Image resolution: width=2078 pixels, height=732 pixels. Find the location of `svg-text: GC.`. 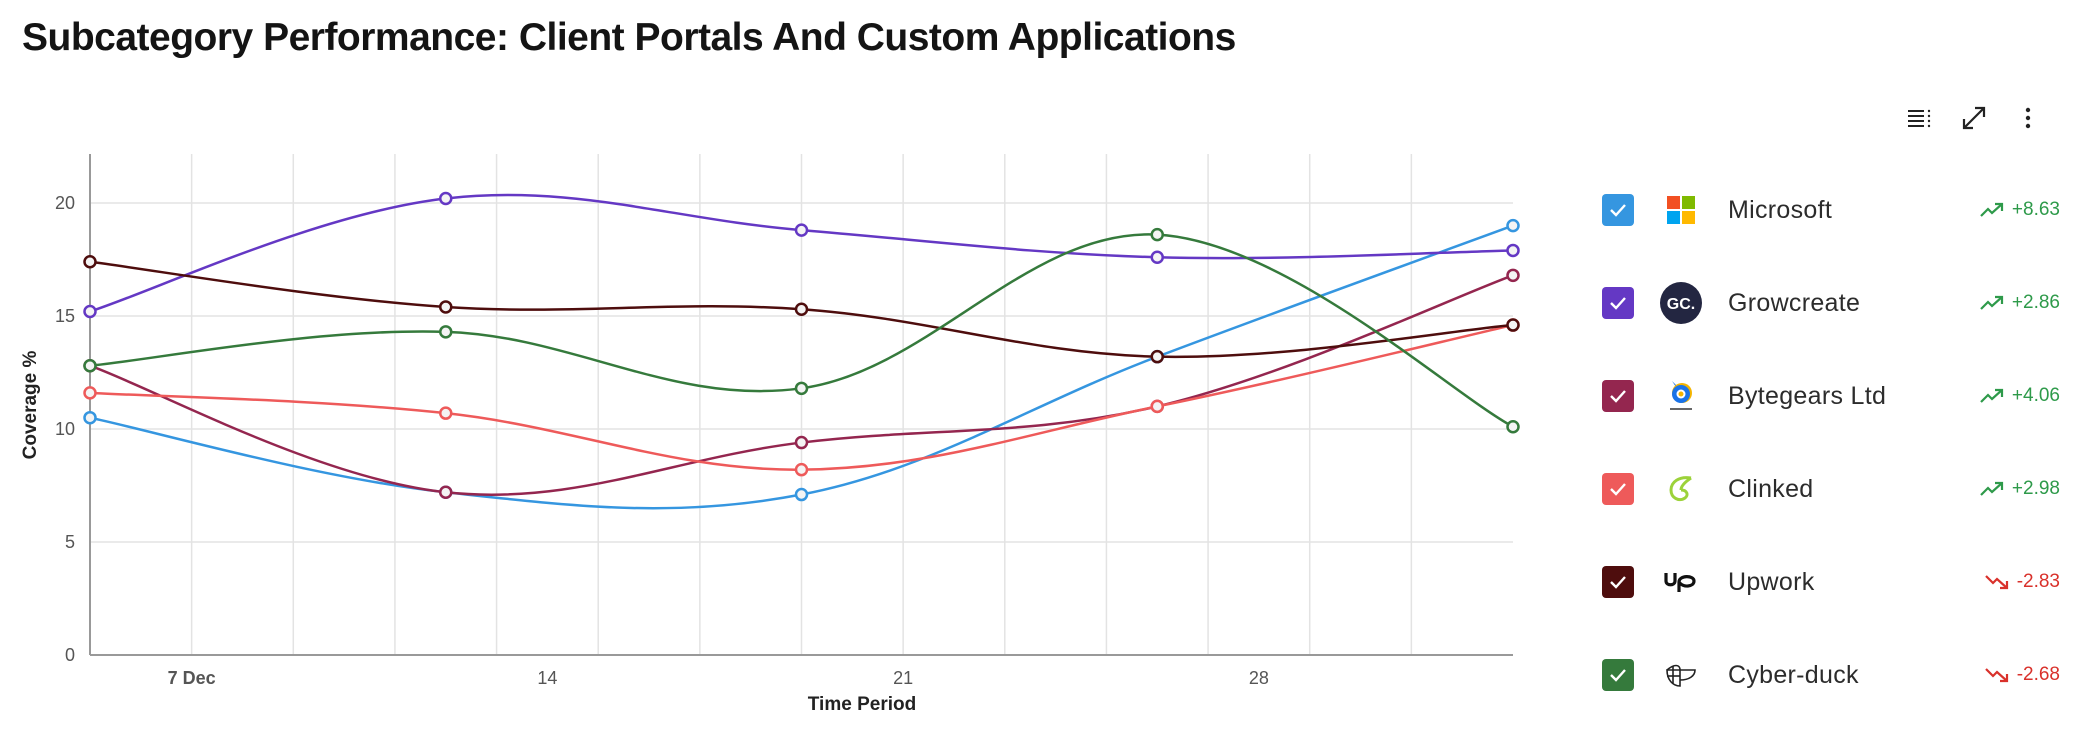

svg-text: GC. is located at coordinates (1681, 304).